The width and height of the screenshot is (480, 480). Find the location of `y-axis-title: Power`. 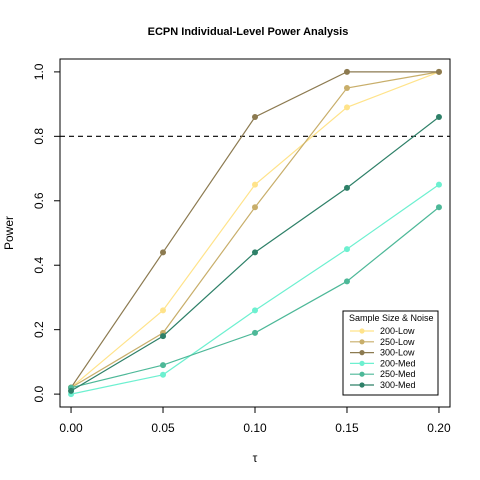

y-axis-title: Power is located at coordinates (9, 233).